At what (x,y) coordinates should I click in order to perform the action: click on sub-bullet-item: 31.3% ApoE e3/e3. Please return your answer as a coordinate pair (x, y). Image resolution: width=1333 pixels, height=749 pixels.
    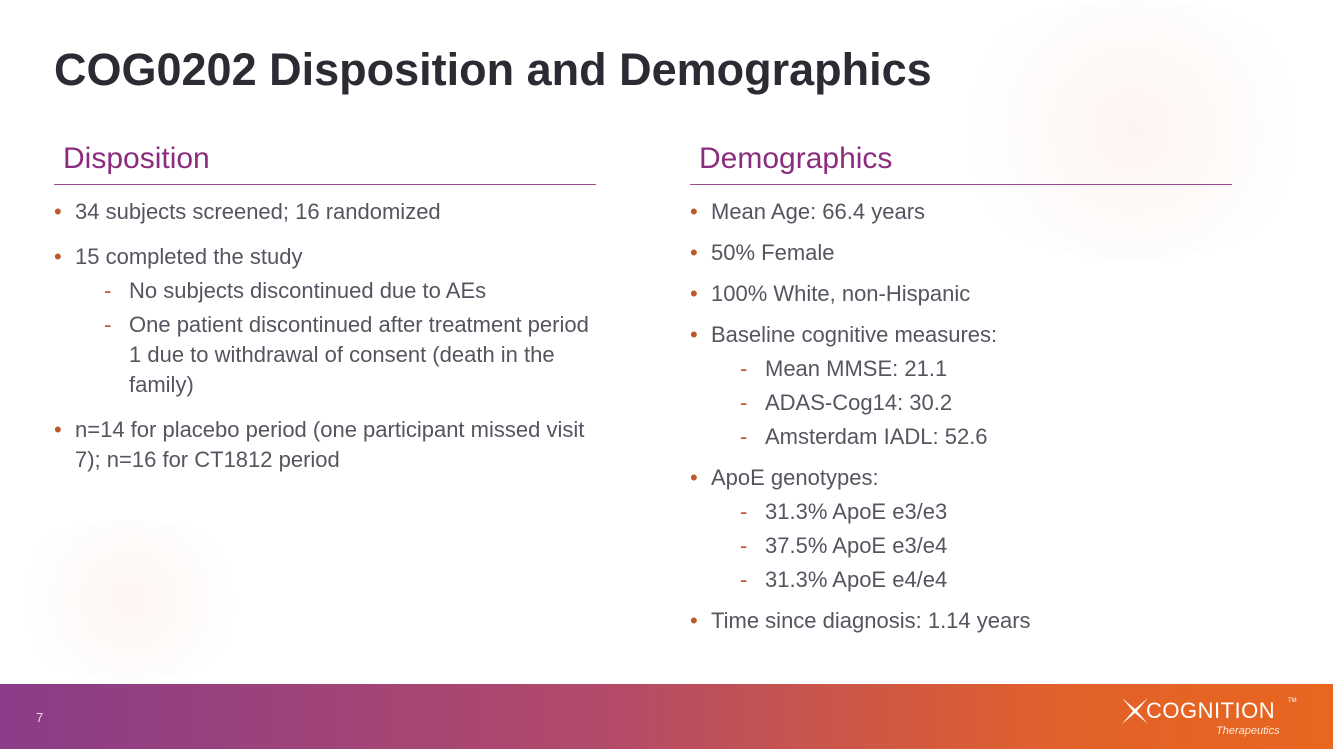
    Looking at the image, I should click on (961, 512).